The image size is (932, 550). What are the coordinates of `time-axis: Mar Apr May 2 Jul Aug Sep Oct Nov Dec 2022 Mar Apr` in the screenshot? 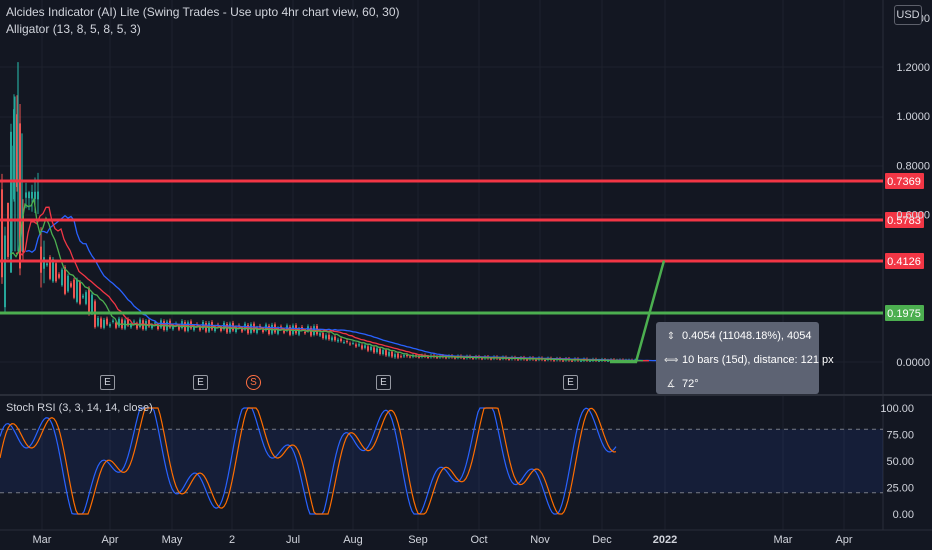 It's located at (466, 537).